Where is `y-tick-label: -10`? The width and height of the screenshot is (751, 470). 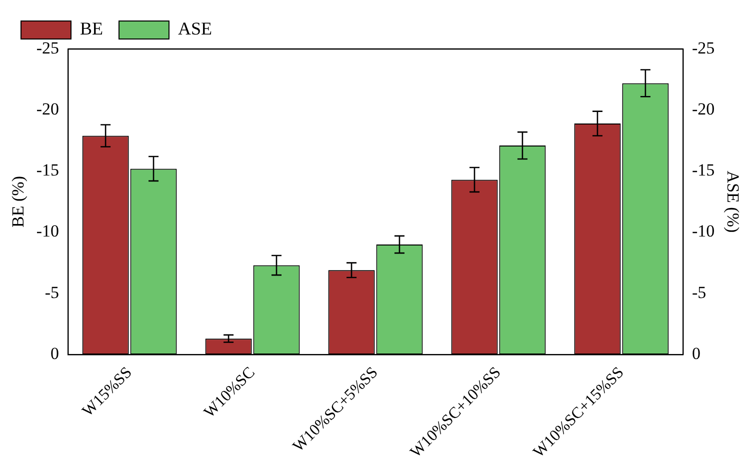
y-tick-label: -10 is located at coordinates (48, 231).